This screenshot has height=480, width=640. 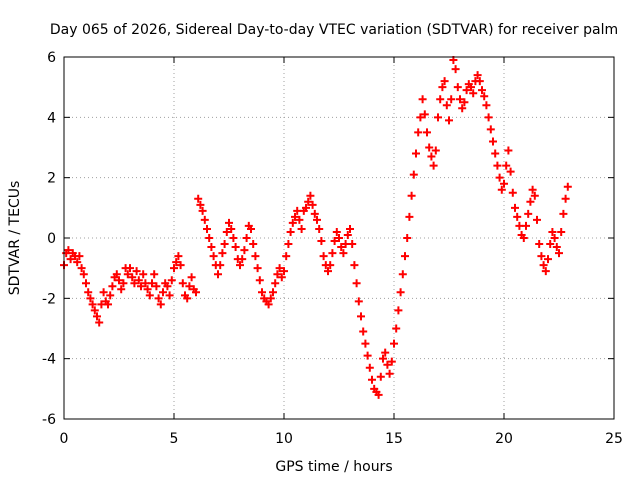 What do you see at coordinates (394, 439) in the screenshot?
I see `x-tick-label: 15` at bounding box center [394, 439].